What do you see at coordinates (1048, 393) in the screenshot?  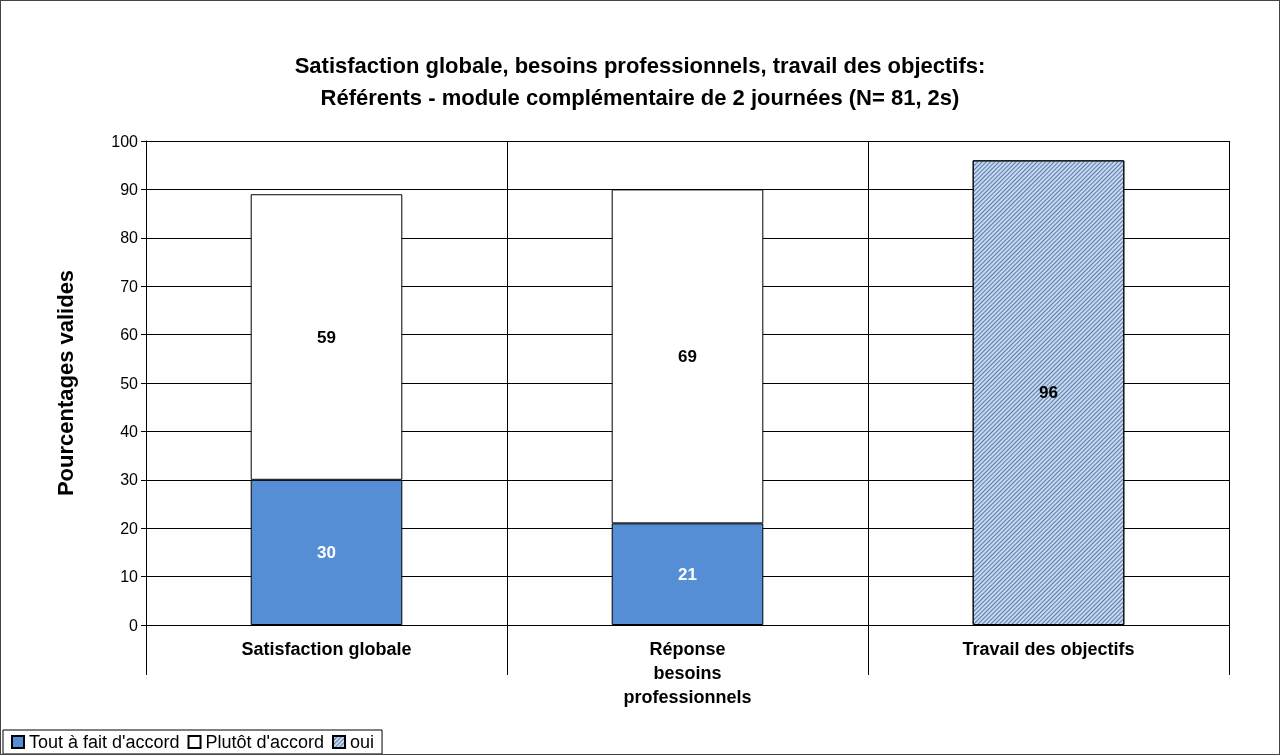 I see `data-label: 96` at bounding box center [1048, 393].